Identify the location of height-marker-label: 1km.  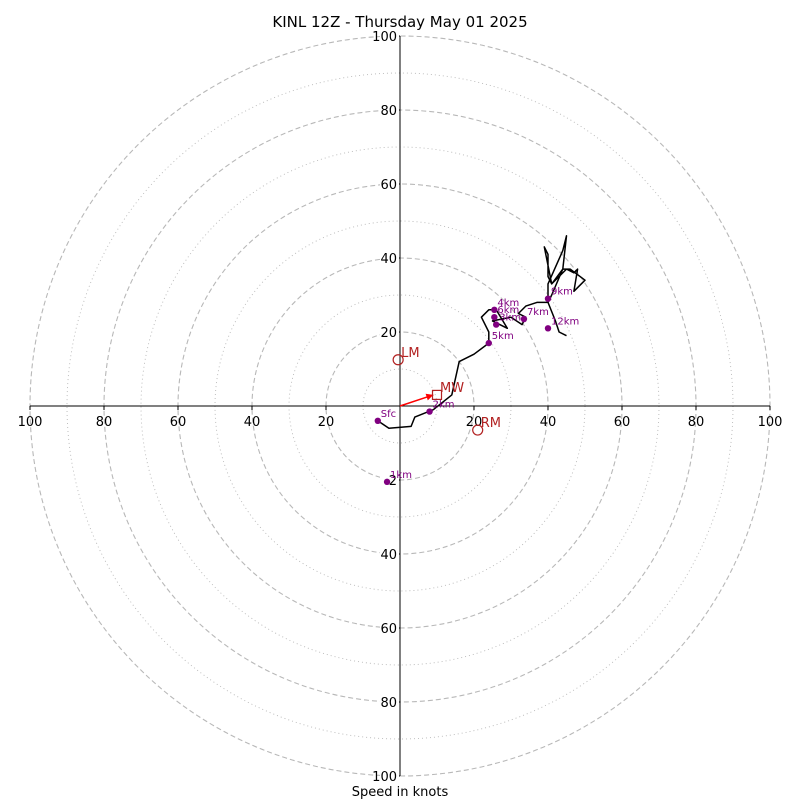
(401, 475).